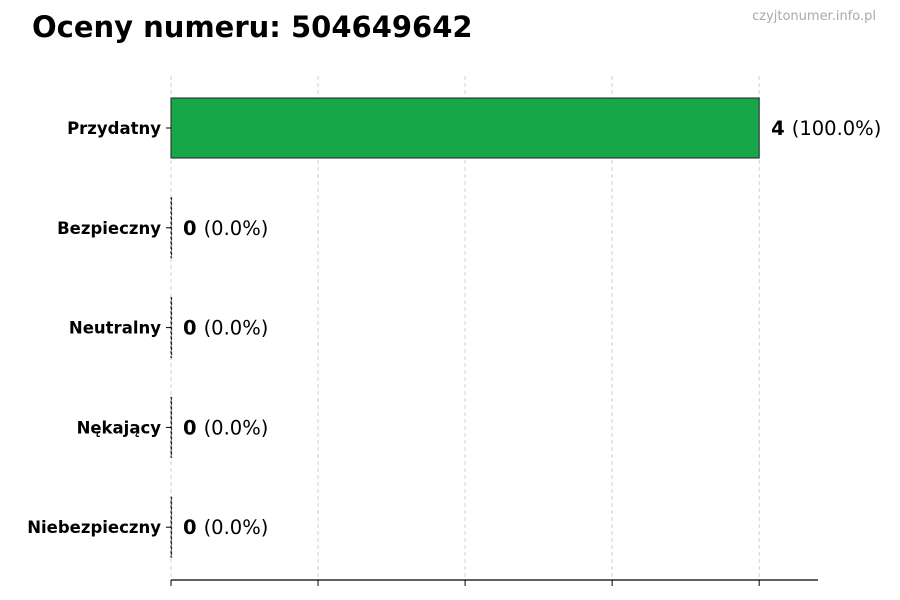 The image size is (900, 600). I want to click on bar-niebezpieczny, so click(171, 527).